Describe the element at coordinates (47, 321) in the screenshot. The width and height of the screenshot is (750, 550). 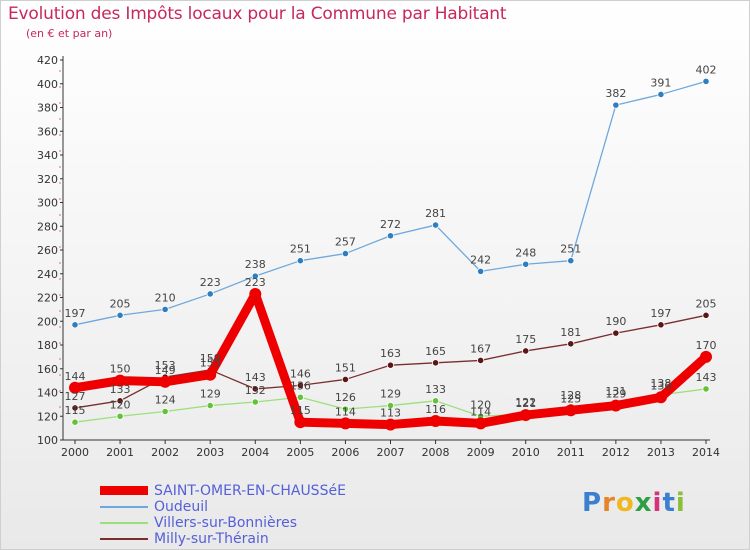
I see `y-tick-label: 200` at that location.